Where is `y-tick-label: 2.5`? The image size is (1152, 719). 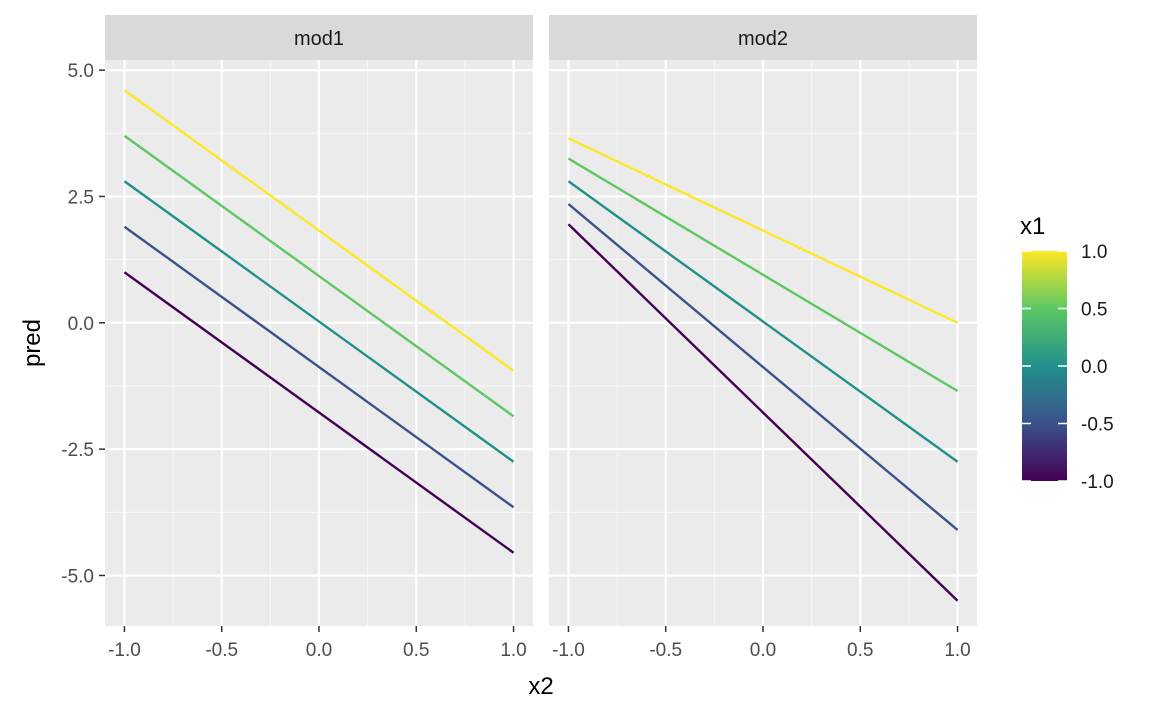
y-tick-label: 2.5 is located at coordinates (81, 197).